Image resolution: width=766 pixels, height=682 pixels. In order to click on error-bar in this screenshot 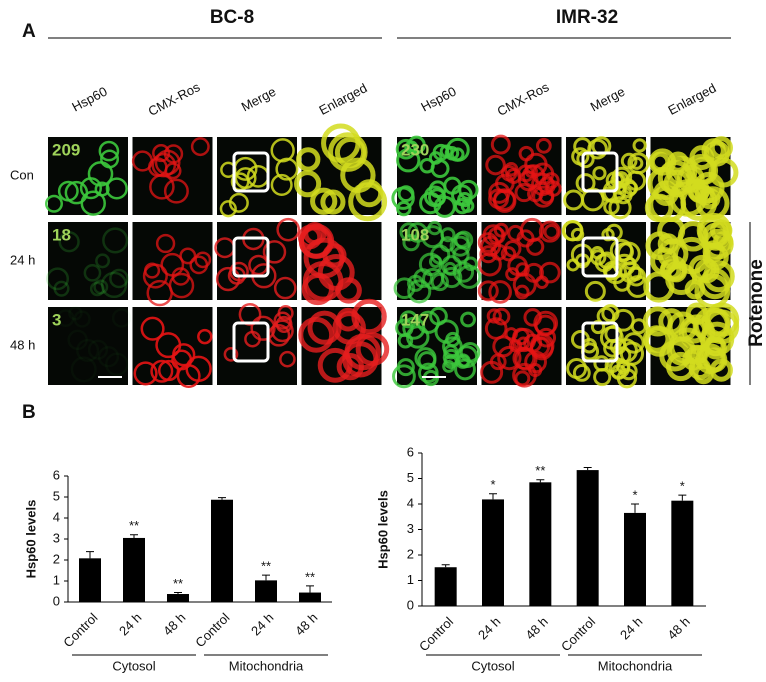, I will do `click(222, 498)`.